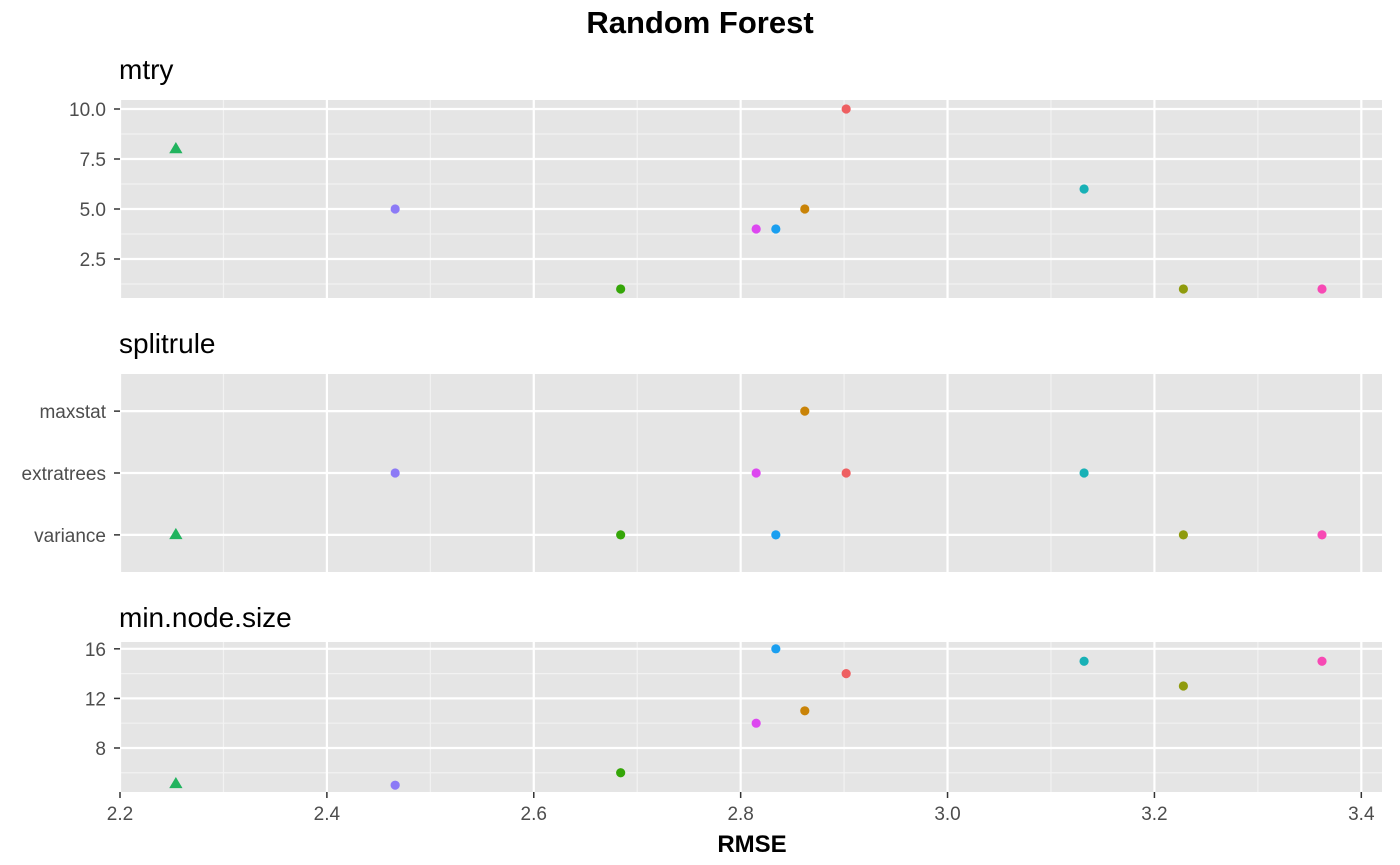 The width and height of the screenshot is (1400, 865). What do you see at coordinates (1361, 814) in the screenshot?
I see `x-tick-label: 3.4` at bounding box center [1361, 814].